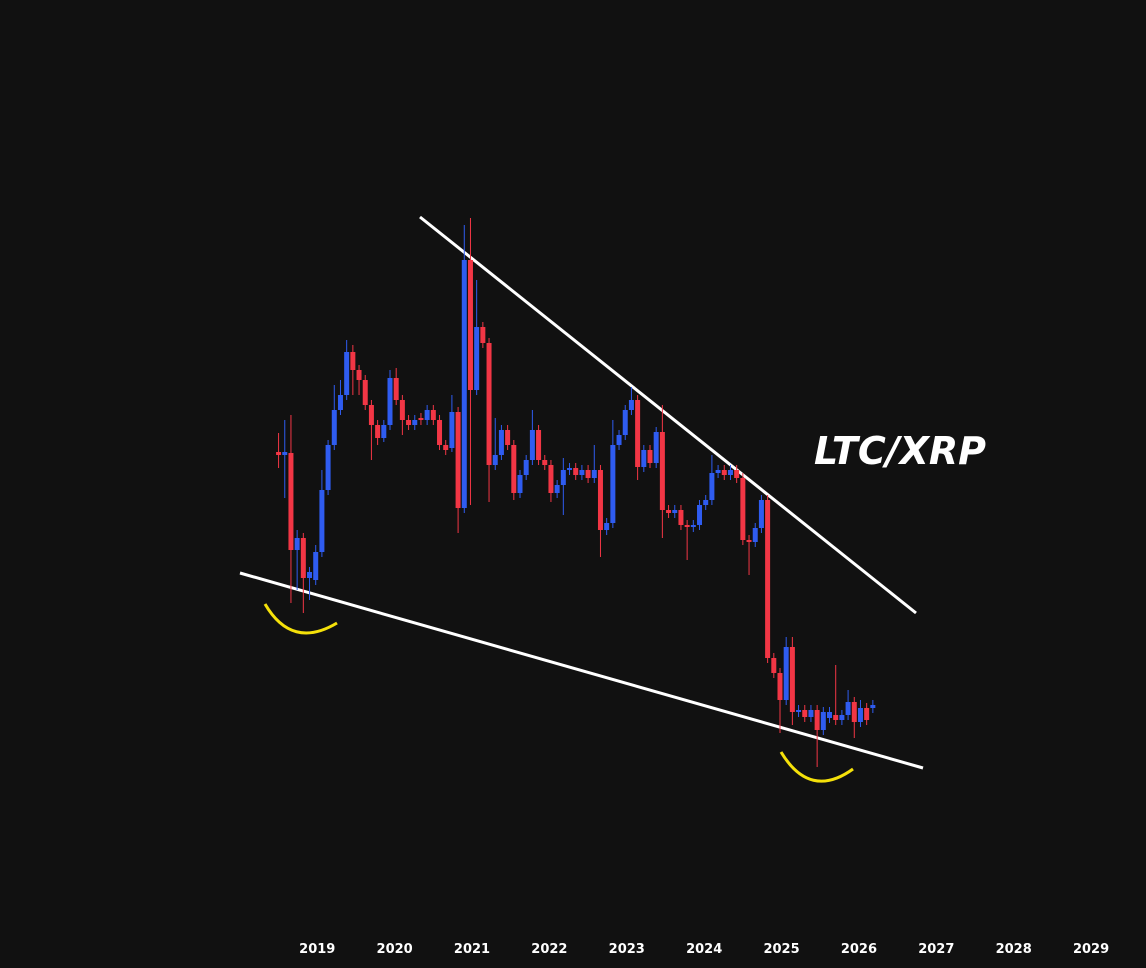 The image size is (1146, 968). I want to click on lower-trendline, so click(581, 670).